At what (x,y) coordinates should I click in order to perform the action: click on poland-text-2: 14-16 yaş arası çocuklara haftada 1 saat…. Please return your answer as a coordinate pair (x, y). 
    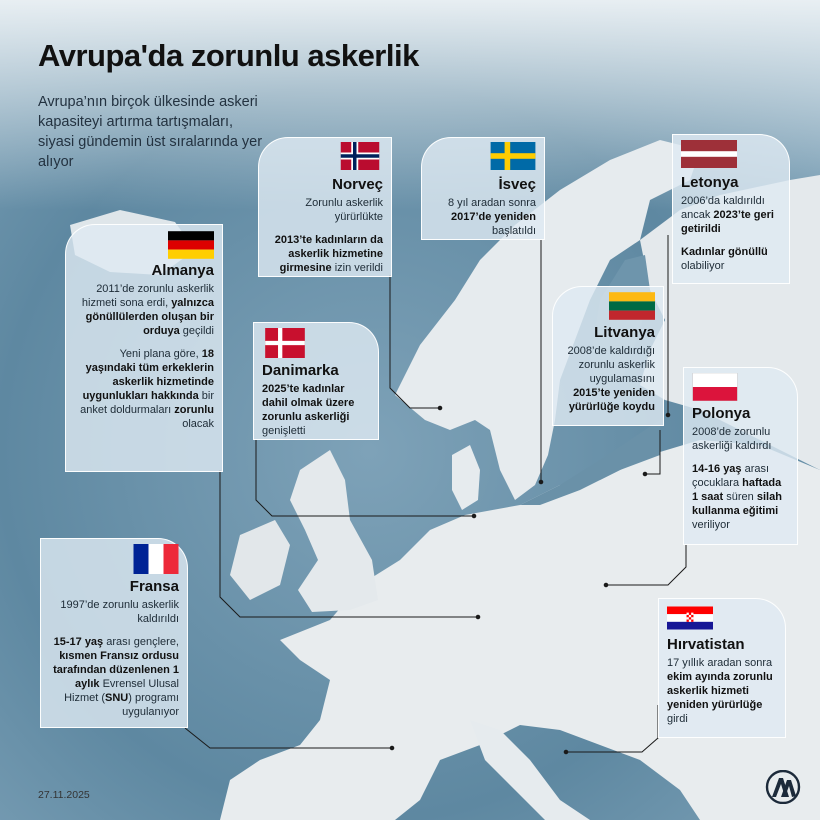
    Looking at the image, I should click on (737, 497).